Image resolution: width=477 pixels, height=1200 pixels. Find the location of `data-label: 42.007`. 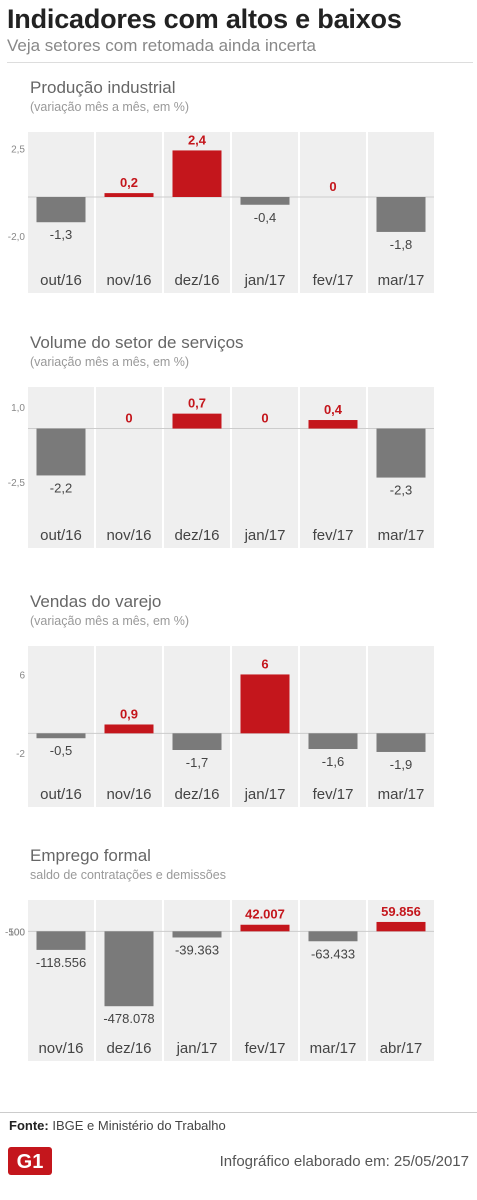

data-label: 42.007 is located at coordinates (265, 914).